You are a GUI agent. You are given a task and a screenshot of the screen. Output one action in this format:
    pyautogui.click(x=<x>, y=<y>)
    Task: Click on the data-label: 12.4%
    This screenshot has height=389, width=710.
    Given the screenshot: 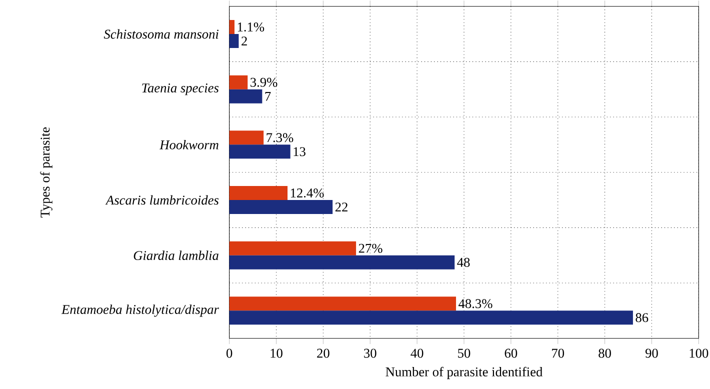 What is the action you would take?
    pyautogui.click(x=307, y=193)
    